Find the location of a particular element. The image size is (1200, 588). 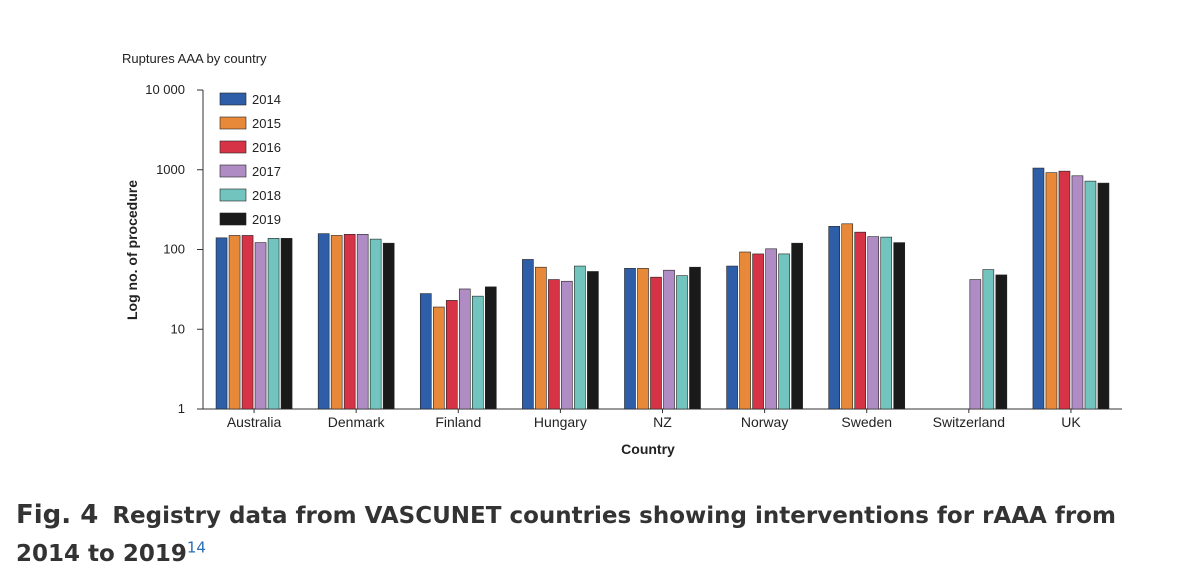

bar-switzerland-2017 is located at coordinates (975, 344).